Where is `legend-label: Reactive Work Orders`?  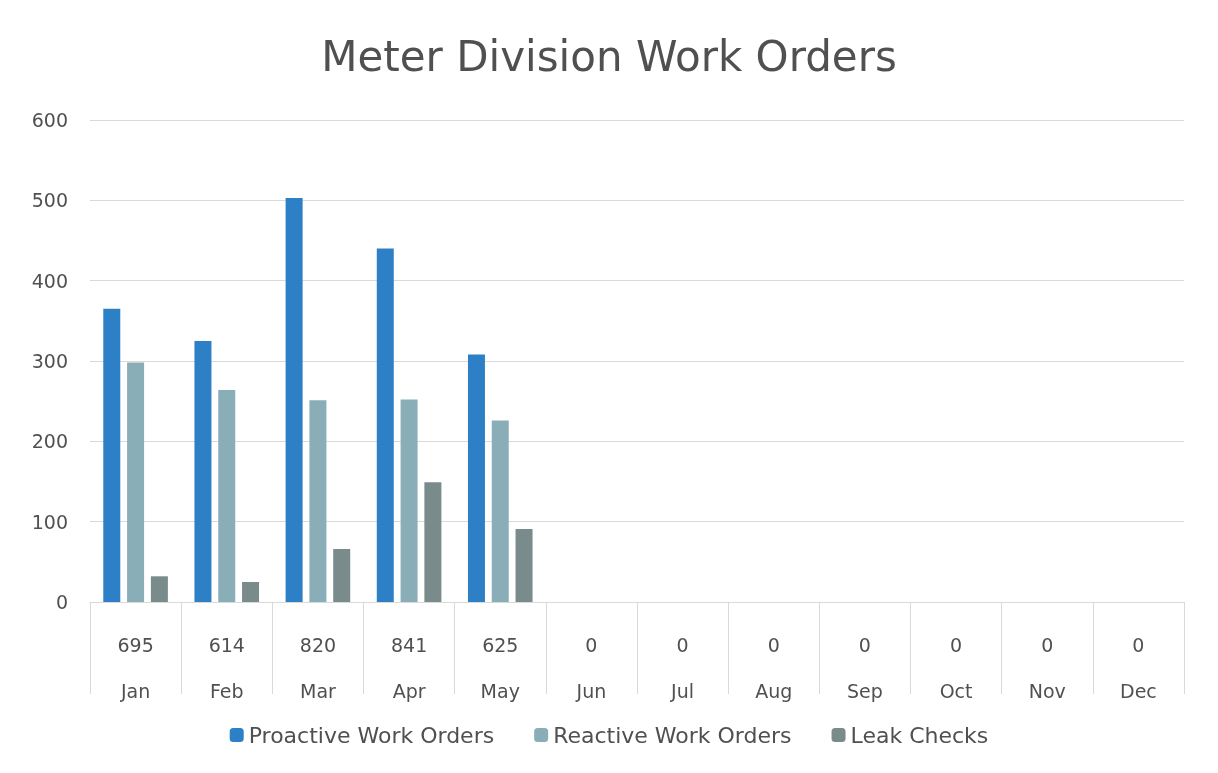
legend-label: Reactive Work Orders is located at coordinates (672, 735).